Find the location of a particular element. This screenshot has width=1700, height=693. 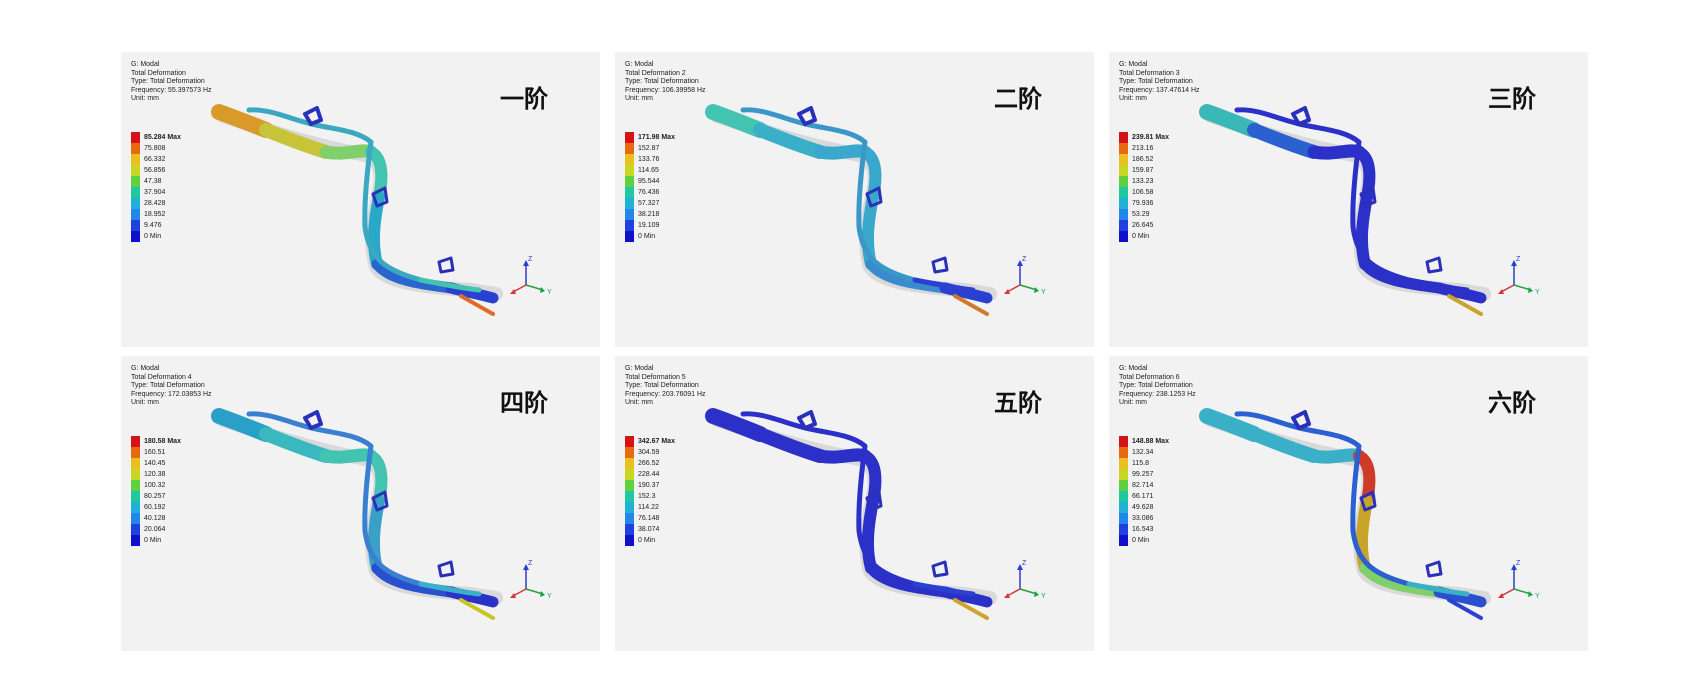

legend-value: 56.856 is located at coordinates (155, 170).